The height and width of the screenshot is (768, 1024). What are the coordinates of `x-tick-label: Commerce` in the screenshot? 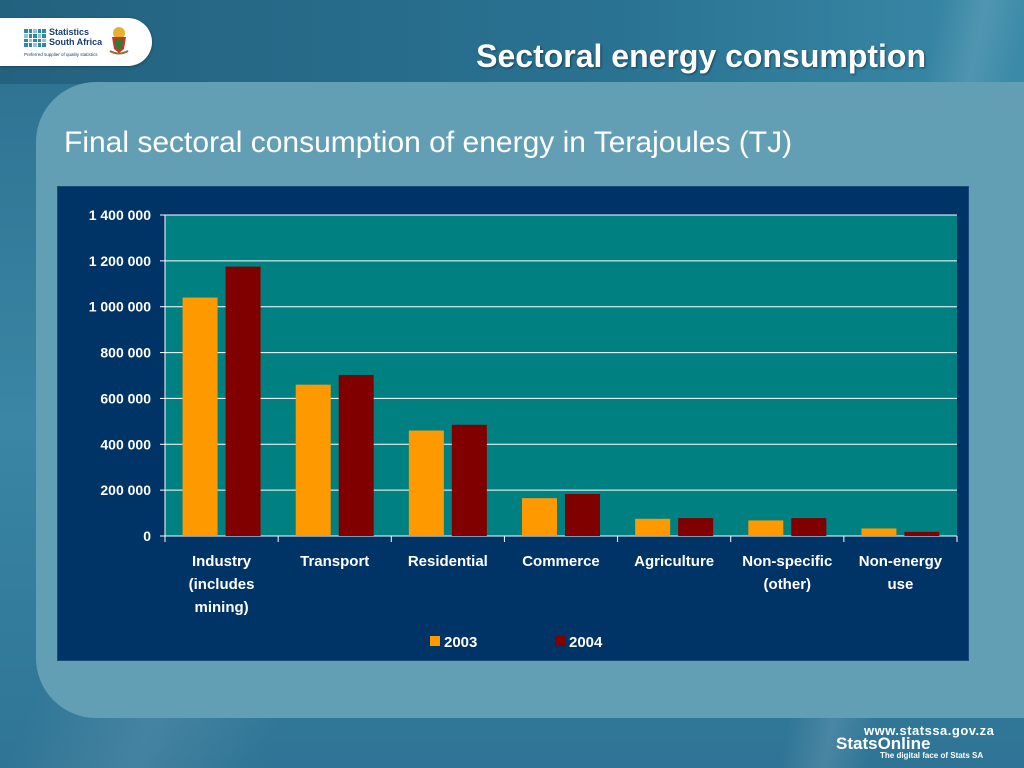 It's located at (561, 561).